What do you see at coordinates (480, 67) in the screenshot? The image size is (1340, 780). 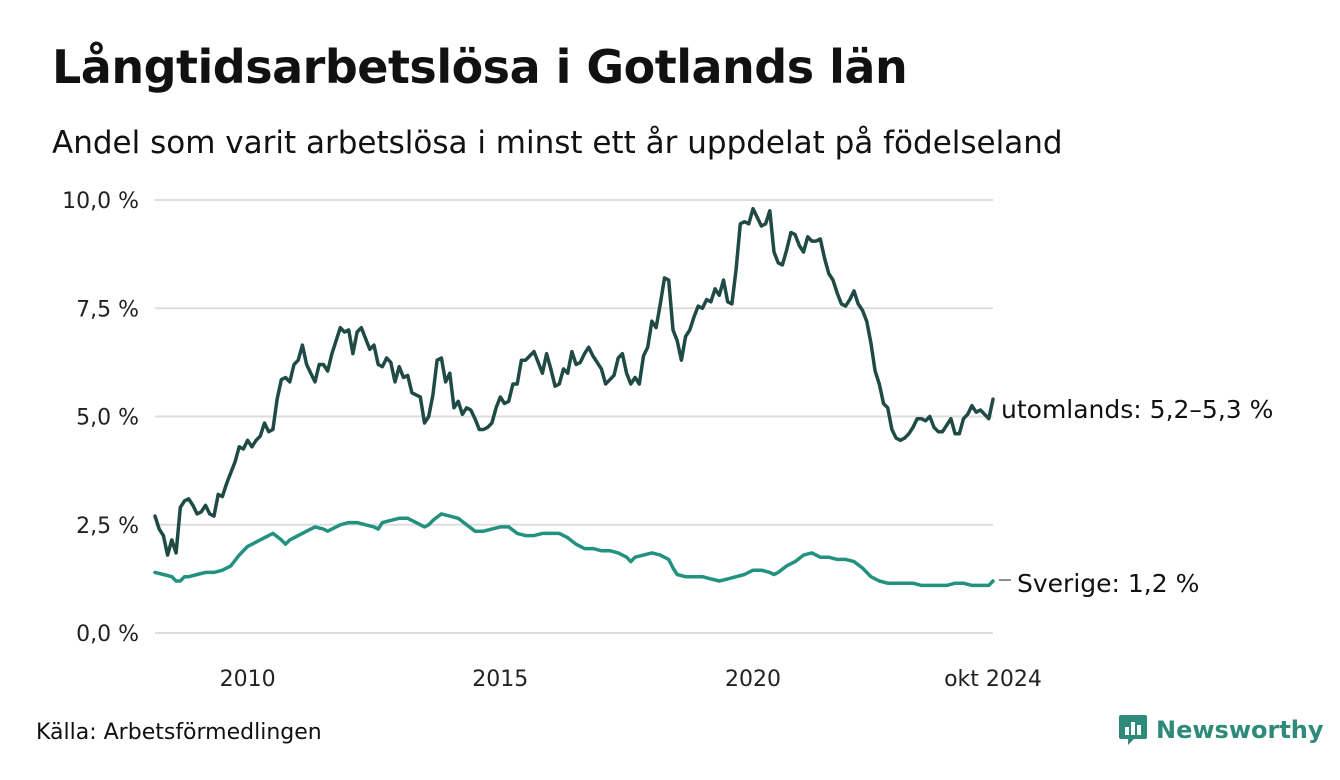 I see `chart-title: Långtidsarbetslösa i Gotlands län` at bounding box center [480, 67].